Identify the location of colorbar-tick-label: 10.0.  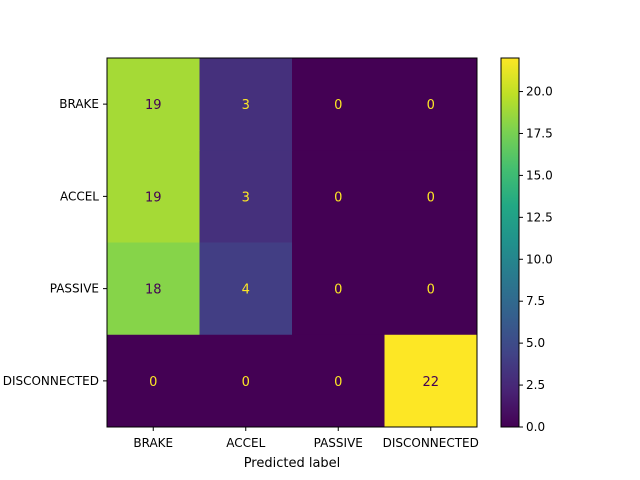
(539, 259).